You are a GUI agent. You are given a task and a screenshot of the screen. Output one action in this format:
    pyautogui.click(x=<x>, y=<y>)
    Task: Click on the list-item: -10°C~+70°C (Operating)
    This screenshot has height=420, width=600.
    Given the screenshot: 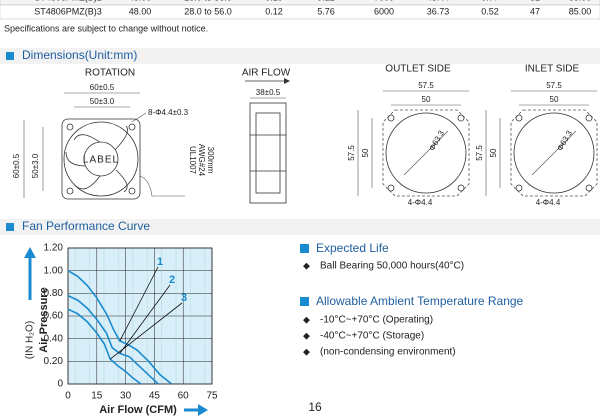 What is the action you would take?
    pyautogui.click(x=376, y=320)
    